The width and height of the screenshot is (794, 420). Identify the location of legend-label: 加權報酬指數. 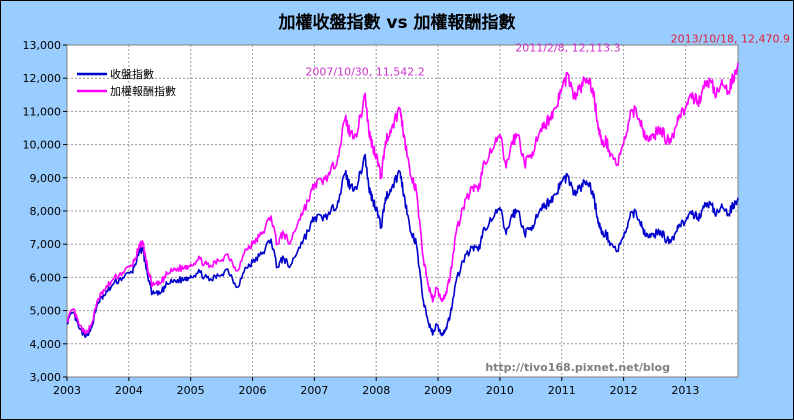
(143, 91).